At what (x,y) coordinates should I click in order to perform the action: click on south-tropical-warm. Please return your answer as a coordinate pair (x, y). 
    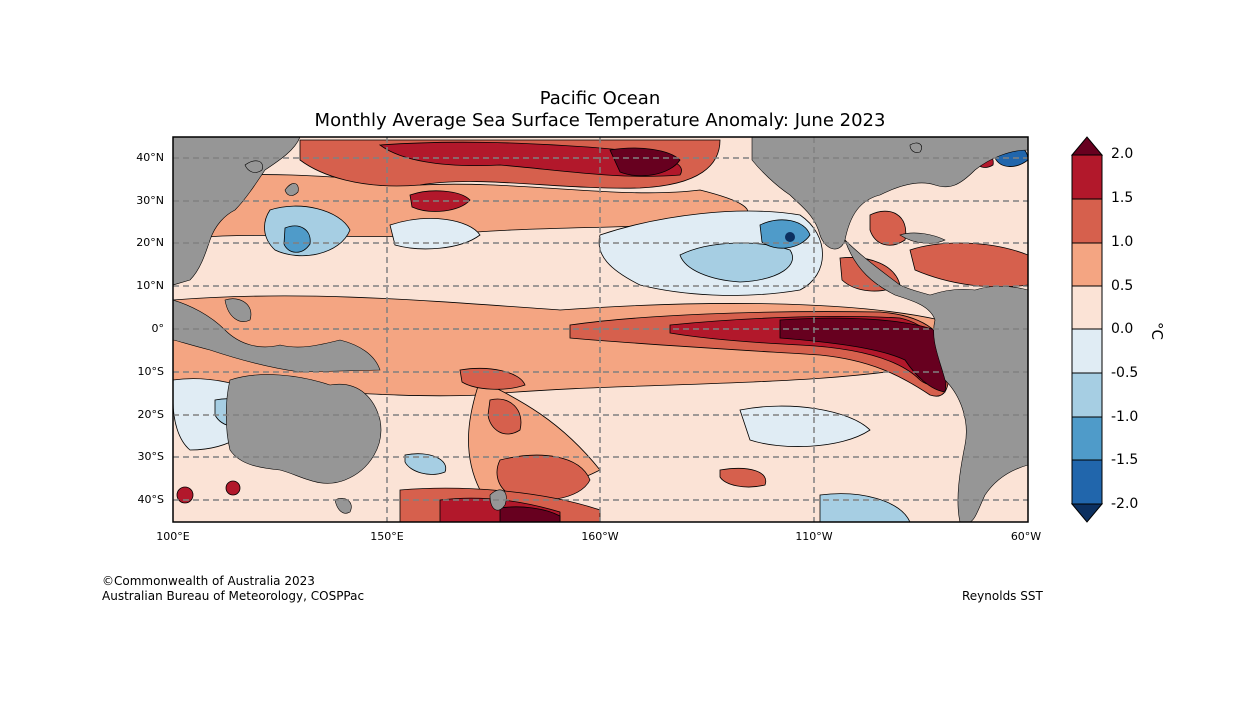
    Looking at the image, I should click on (492, 378).